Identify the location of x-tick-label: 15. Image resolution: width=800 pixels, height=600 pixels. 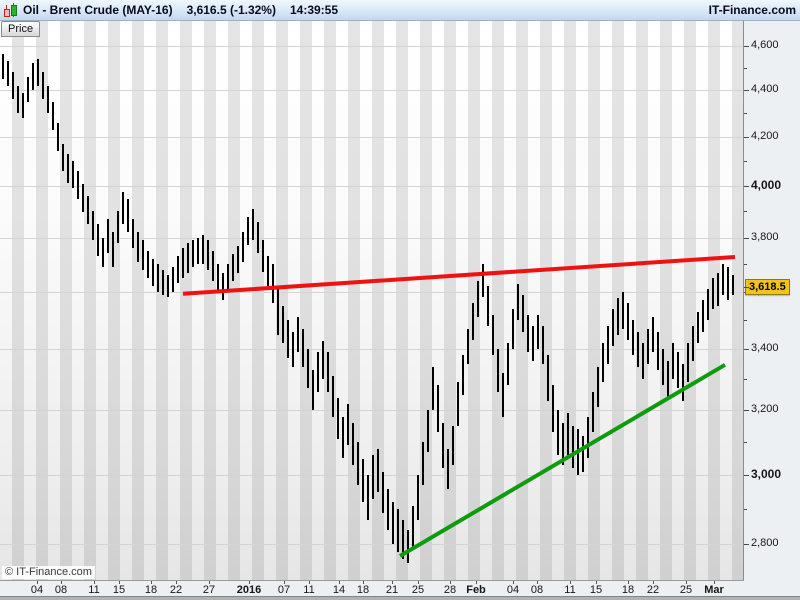
(119, 590).